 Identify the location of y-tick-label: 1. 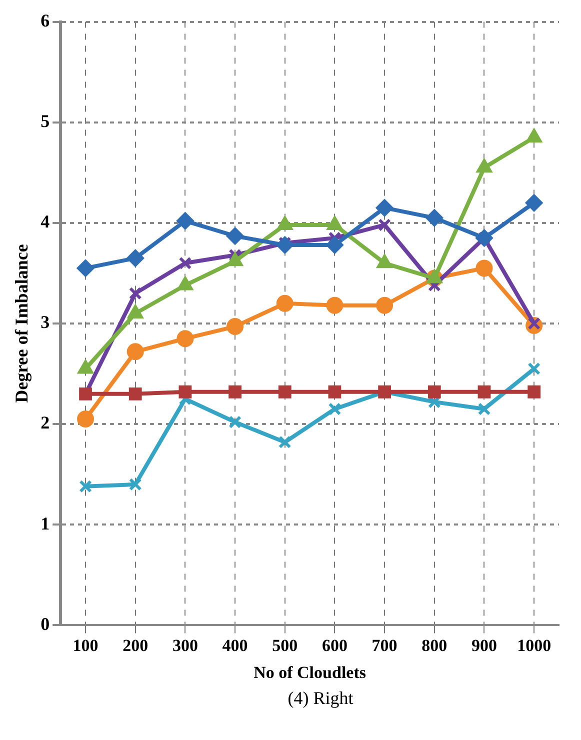
(45, 523).